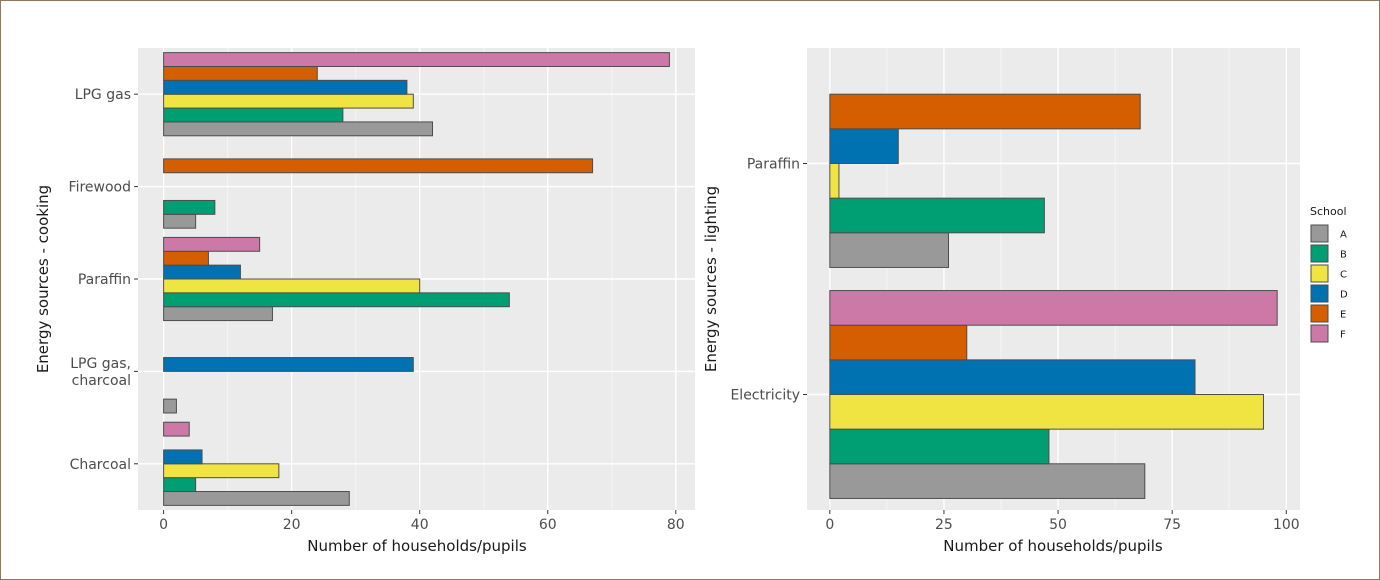 This screenshot has height=580, width=1380. What do you see at coordinates (170, 406) in the screenshot?
I see `bar-lpg-gas-charcoal-school-a` at bounding box center [170, 406].